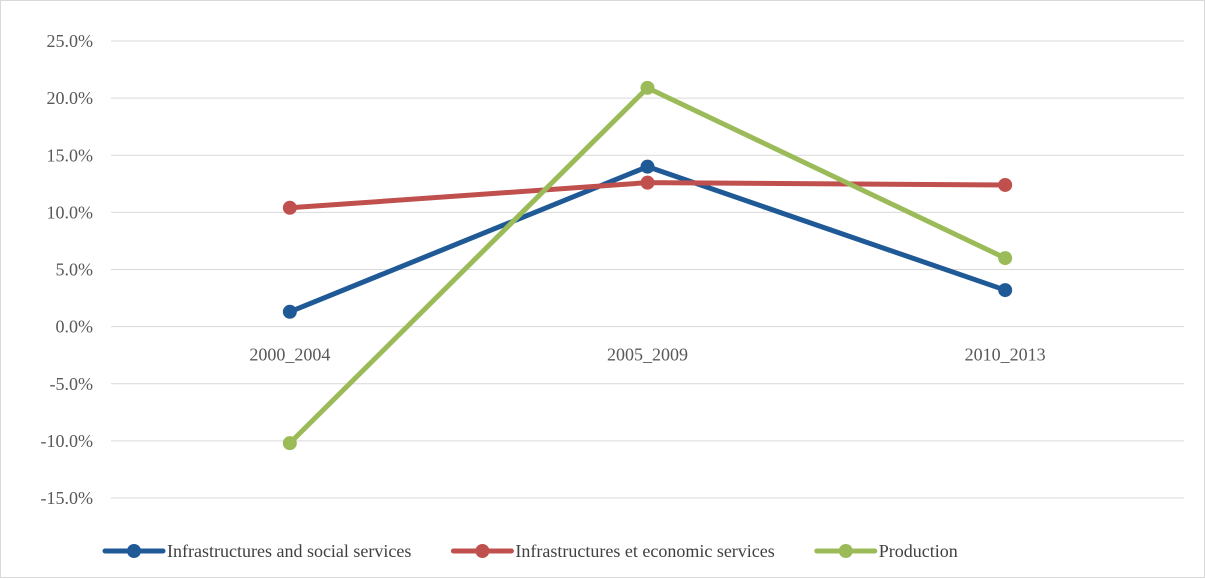 The image size is (1205, 579). Describe the element at coordinates (647, 195) in the screenshot. I see `series-infrastructures-et-economic-services` at that location.